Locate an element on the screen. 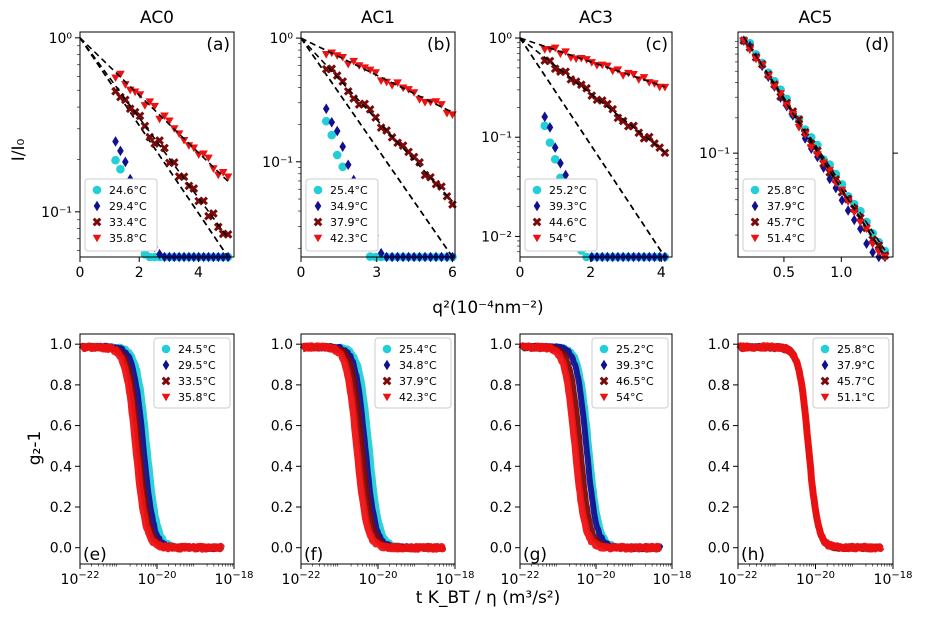 Image resolution: width=926 pixels, height=620 pixels. x-tick-label: 10−18 is located at coordinates (455, 579).